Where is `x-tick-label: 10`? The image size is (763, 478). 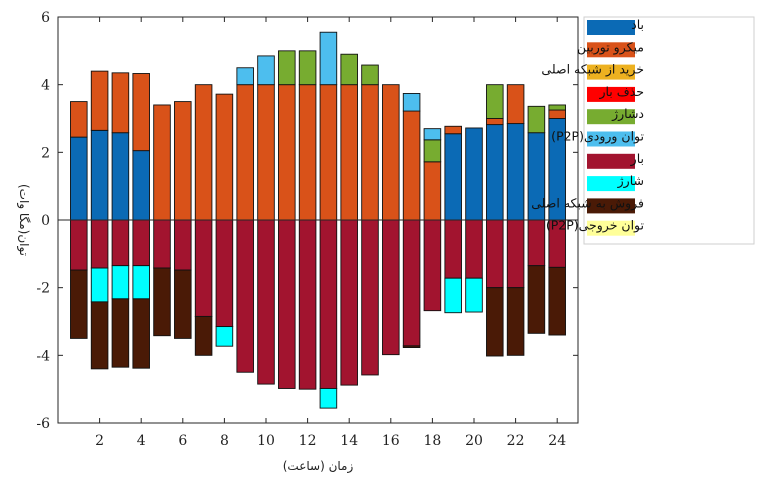
x-tick-label: 10 is located at coordinates (266, 441).